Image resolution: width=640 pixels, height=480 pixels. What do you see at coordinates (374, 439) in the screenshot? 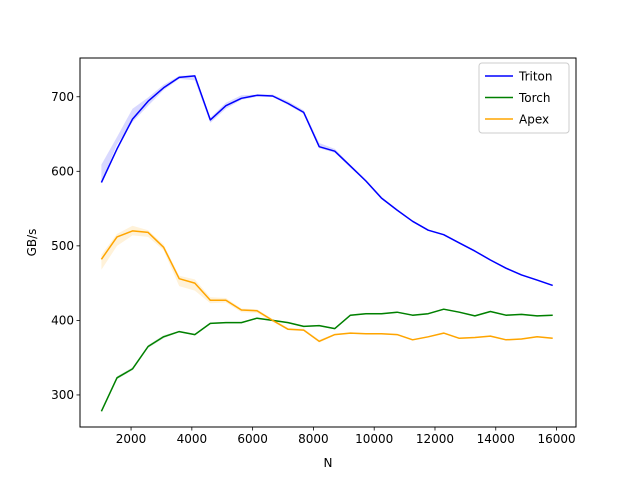
I see `x-tick-label: 10000` at bounding box center [374, 439].